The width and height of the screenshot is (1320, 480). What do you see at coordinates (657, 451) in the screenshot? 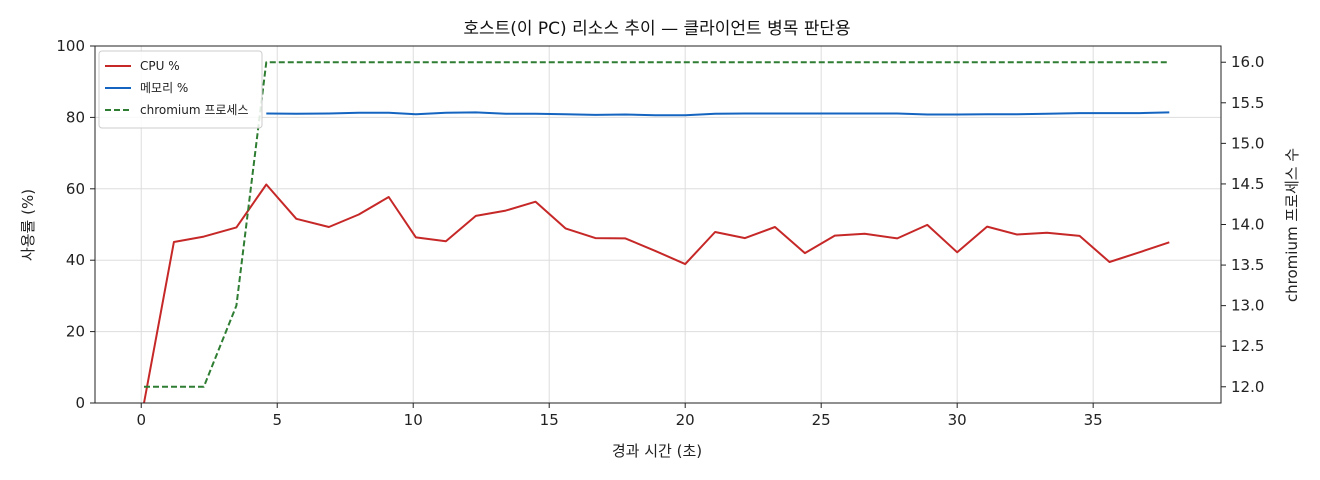
I see `x-axis-label: 경과 시간 (초)` at bounding box center [657, 451].